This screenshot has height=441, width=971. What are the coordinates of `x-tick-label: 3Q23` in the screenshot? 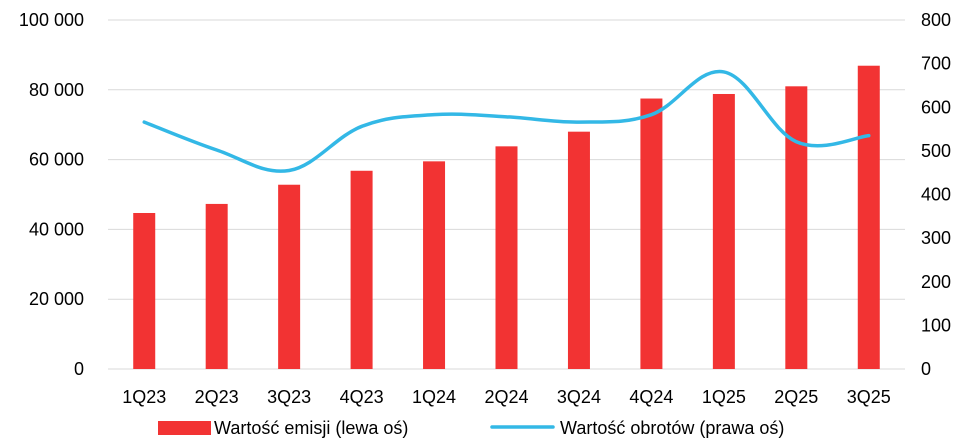 It's located at (289, 397).